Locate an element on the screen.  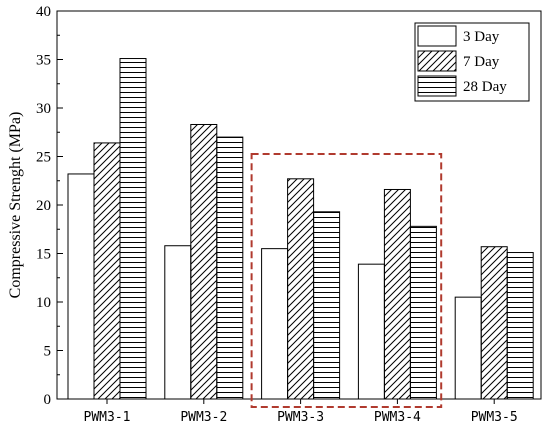
bar-pwm3-5-7-day is located at coordinates (494, 323).